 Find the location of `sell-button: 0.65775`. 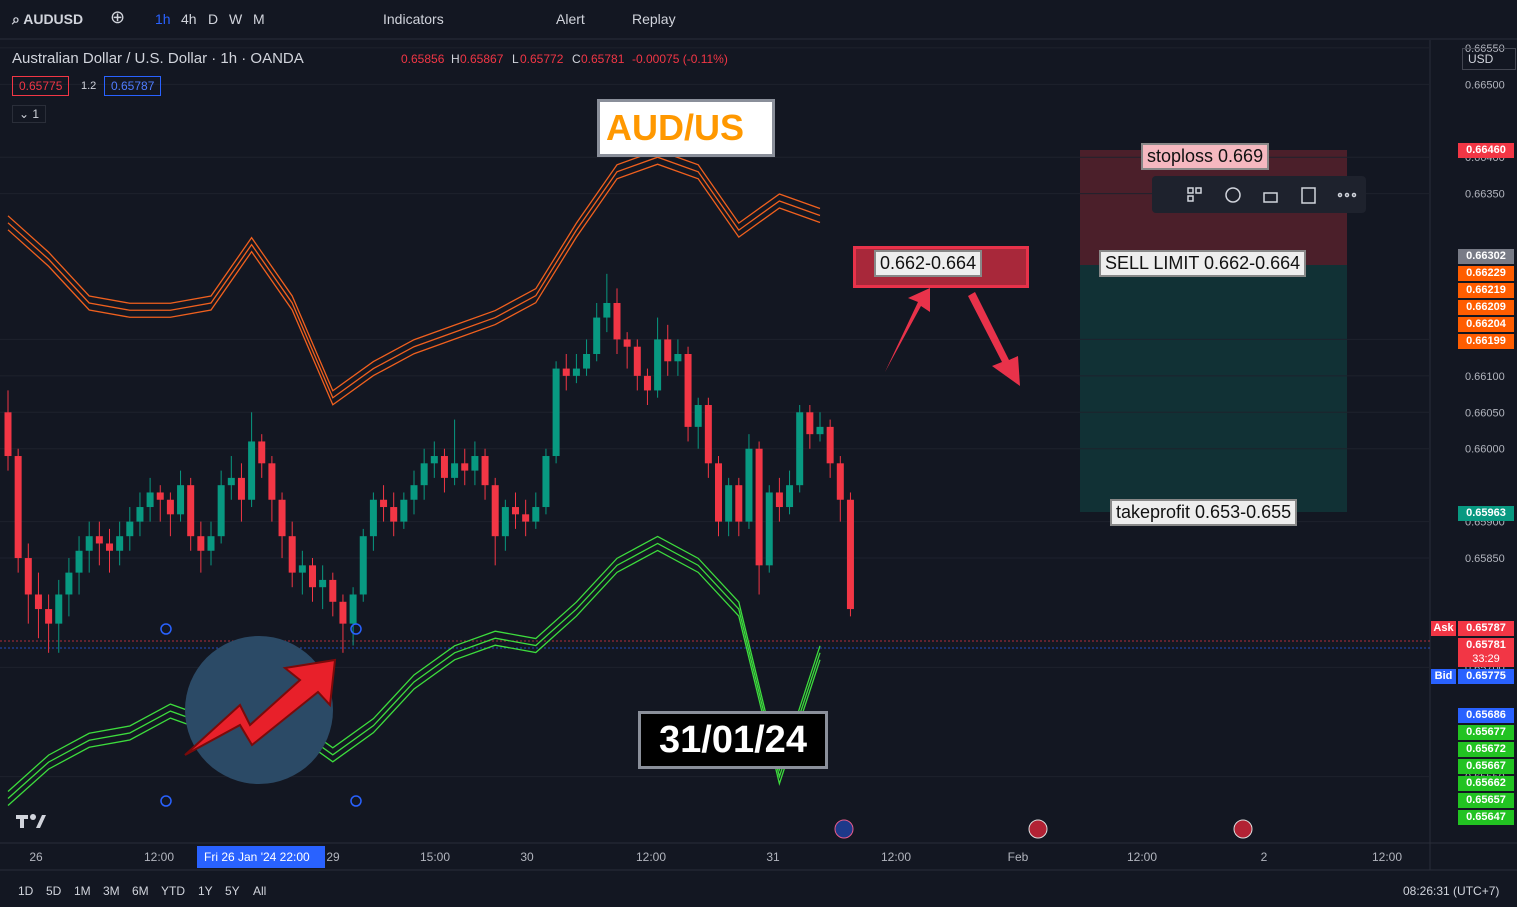

sell-button: 0.65775 is located at coordinates (41, 86).